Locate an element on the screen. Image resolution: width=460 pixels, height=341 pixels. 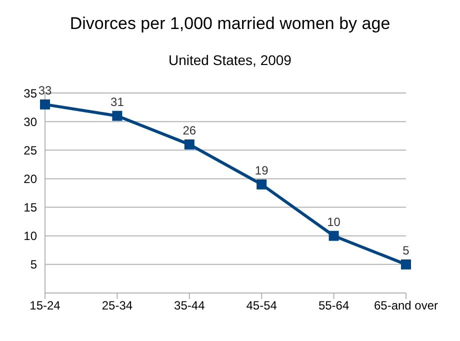
data-label: 10 is located at coordinates (334, 221).